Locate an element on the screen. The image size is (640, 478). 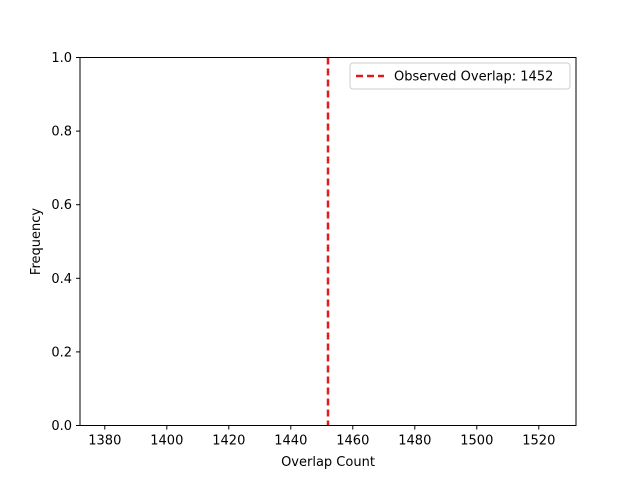
x-axis-ticks: 1380 1400 1420 1440 1460 1480 1500 1520 is located at coordinates (321, 437).